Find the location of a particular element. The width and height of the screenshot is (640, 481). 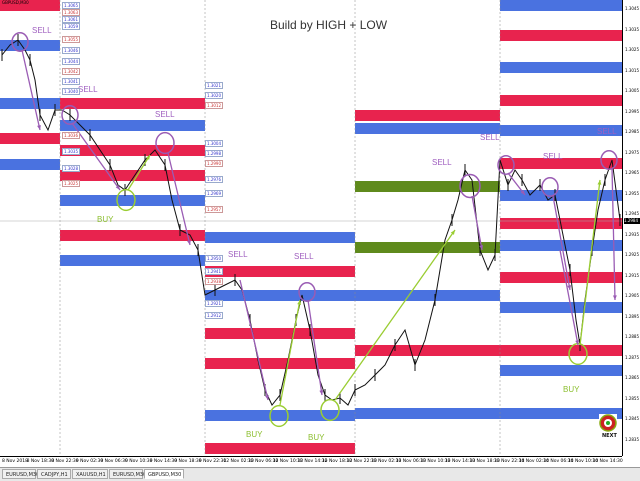

level-label: 1.3004 is located at coordinates (214, 143).